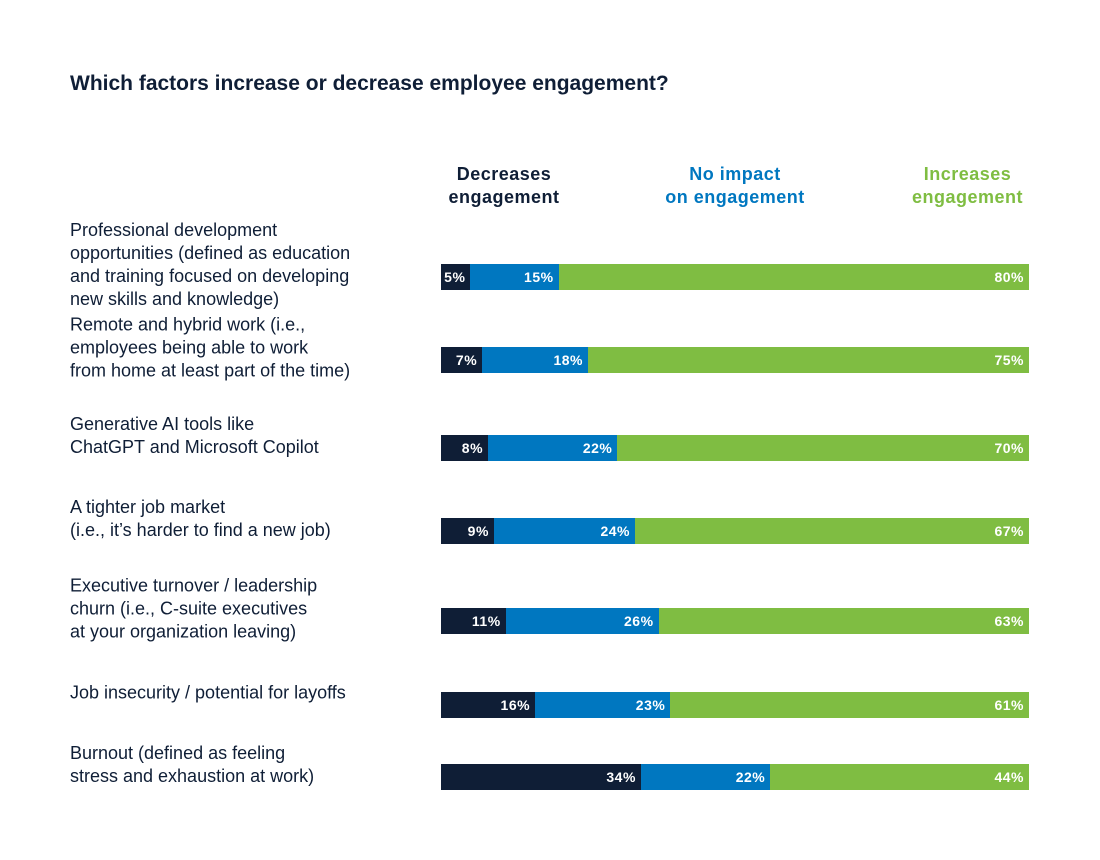  What do you see at coordinates (148, 507) in the screenshot?
I see `category-label-line: A tighter job market` at bounding box center [148, 507].